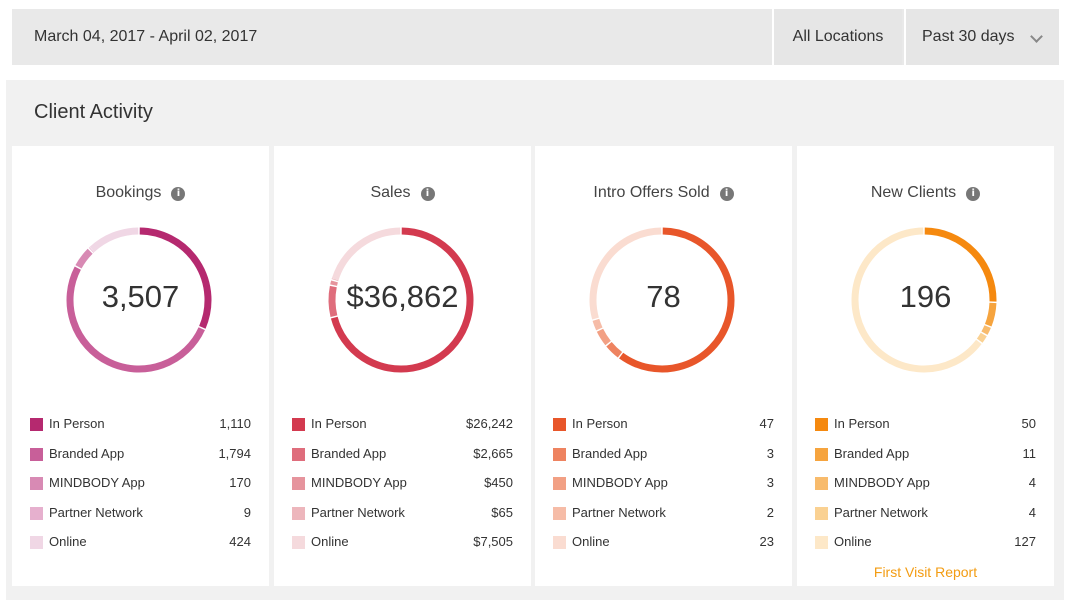 Image resolution: width=1072 pixels, height=608 pixels. I want to click on legend-item: MINDBODY App 3, so click(663, 489).